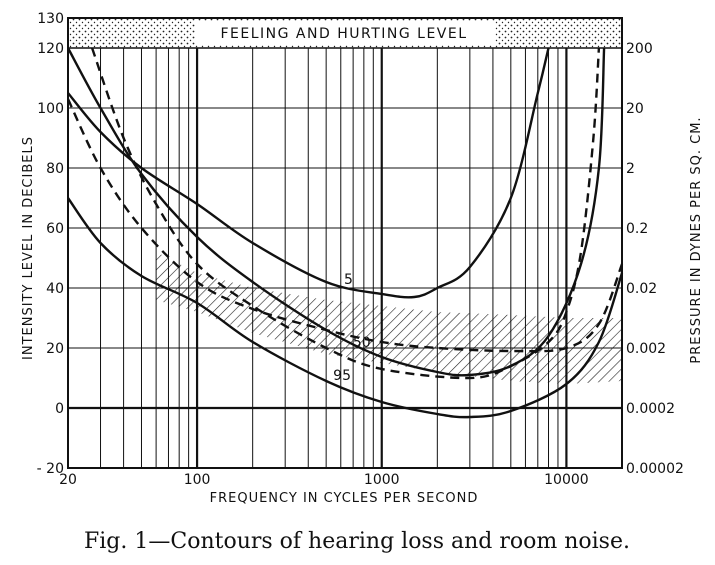  Describe the element at coordinates (352, 328) in the screenshot. I see `curve-labels: 5 50 95` at that location.